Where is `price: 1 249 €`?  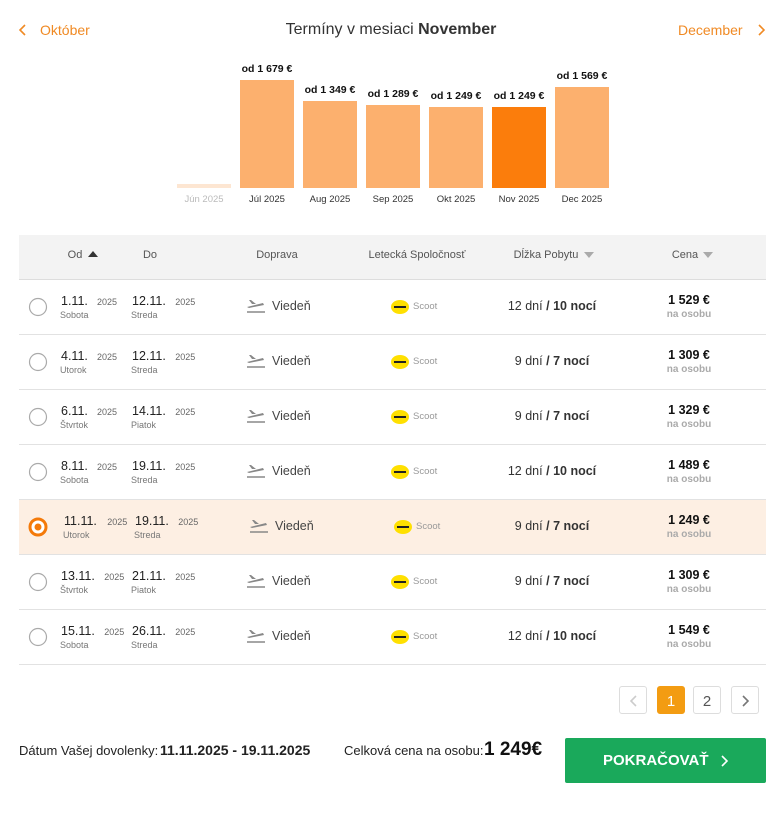 price: 1 249 € is located at coordinates (689, 520).